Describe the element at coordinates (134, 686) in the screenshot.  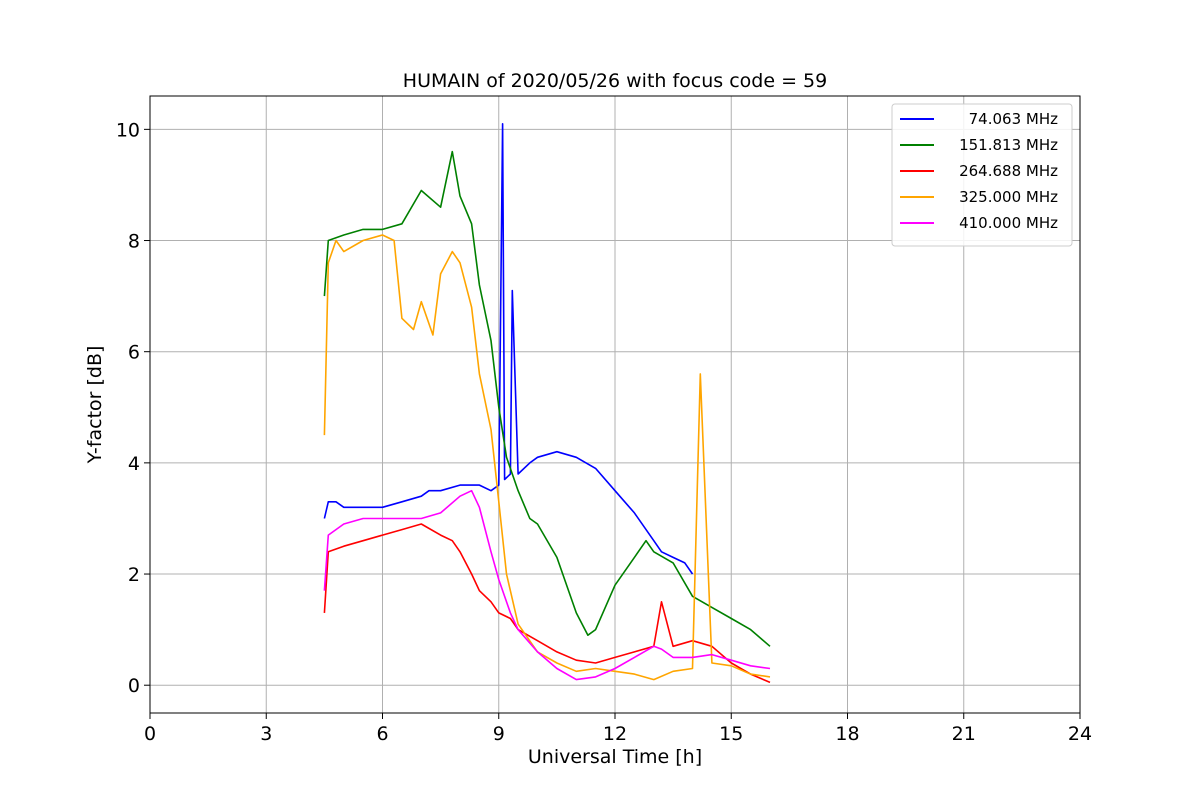
I see `y-tick-label: 0` at that location.